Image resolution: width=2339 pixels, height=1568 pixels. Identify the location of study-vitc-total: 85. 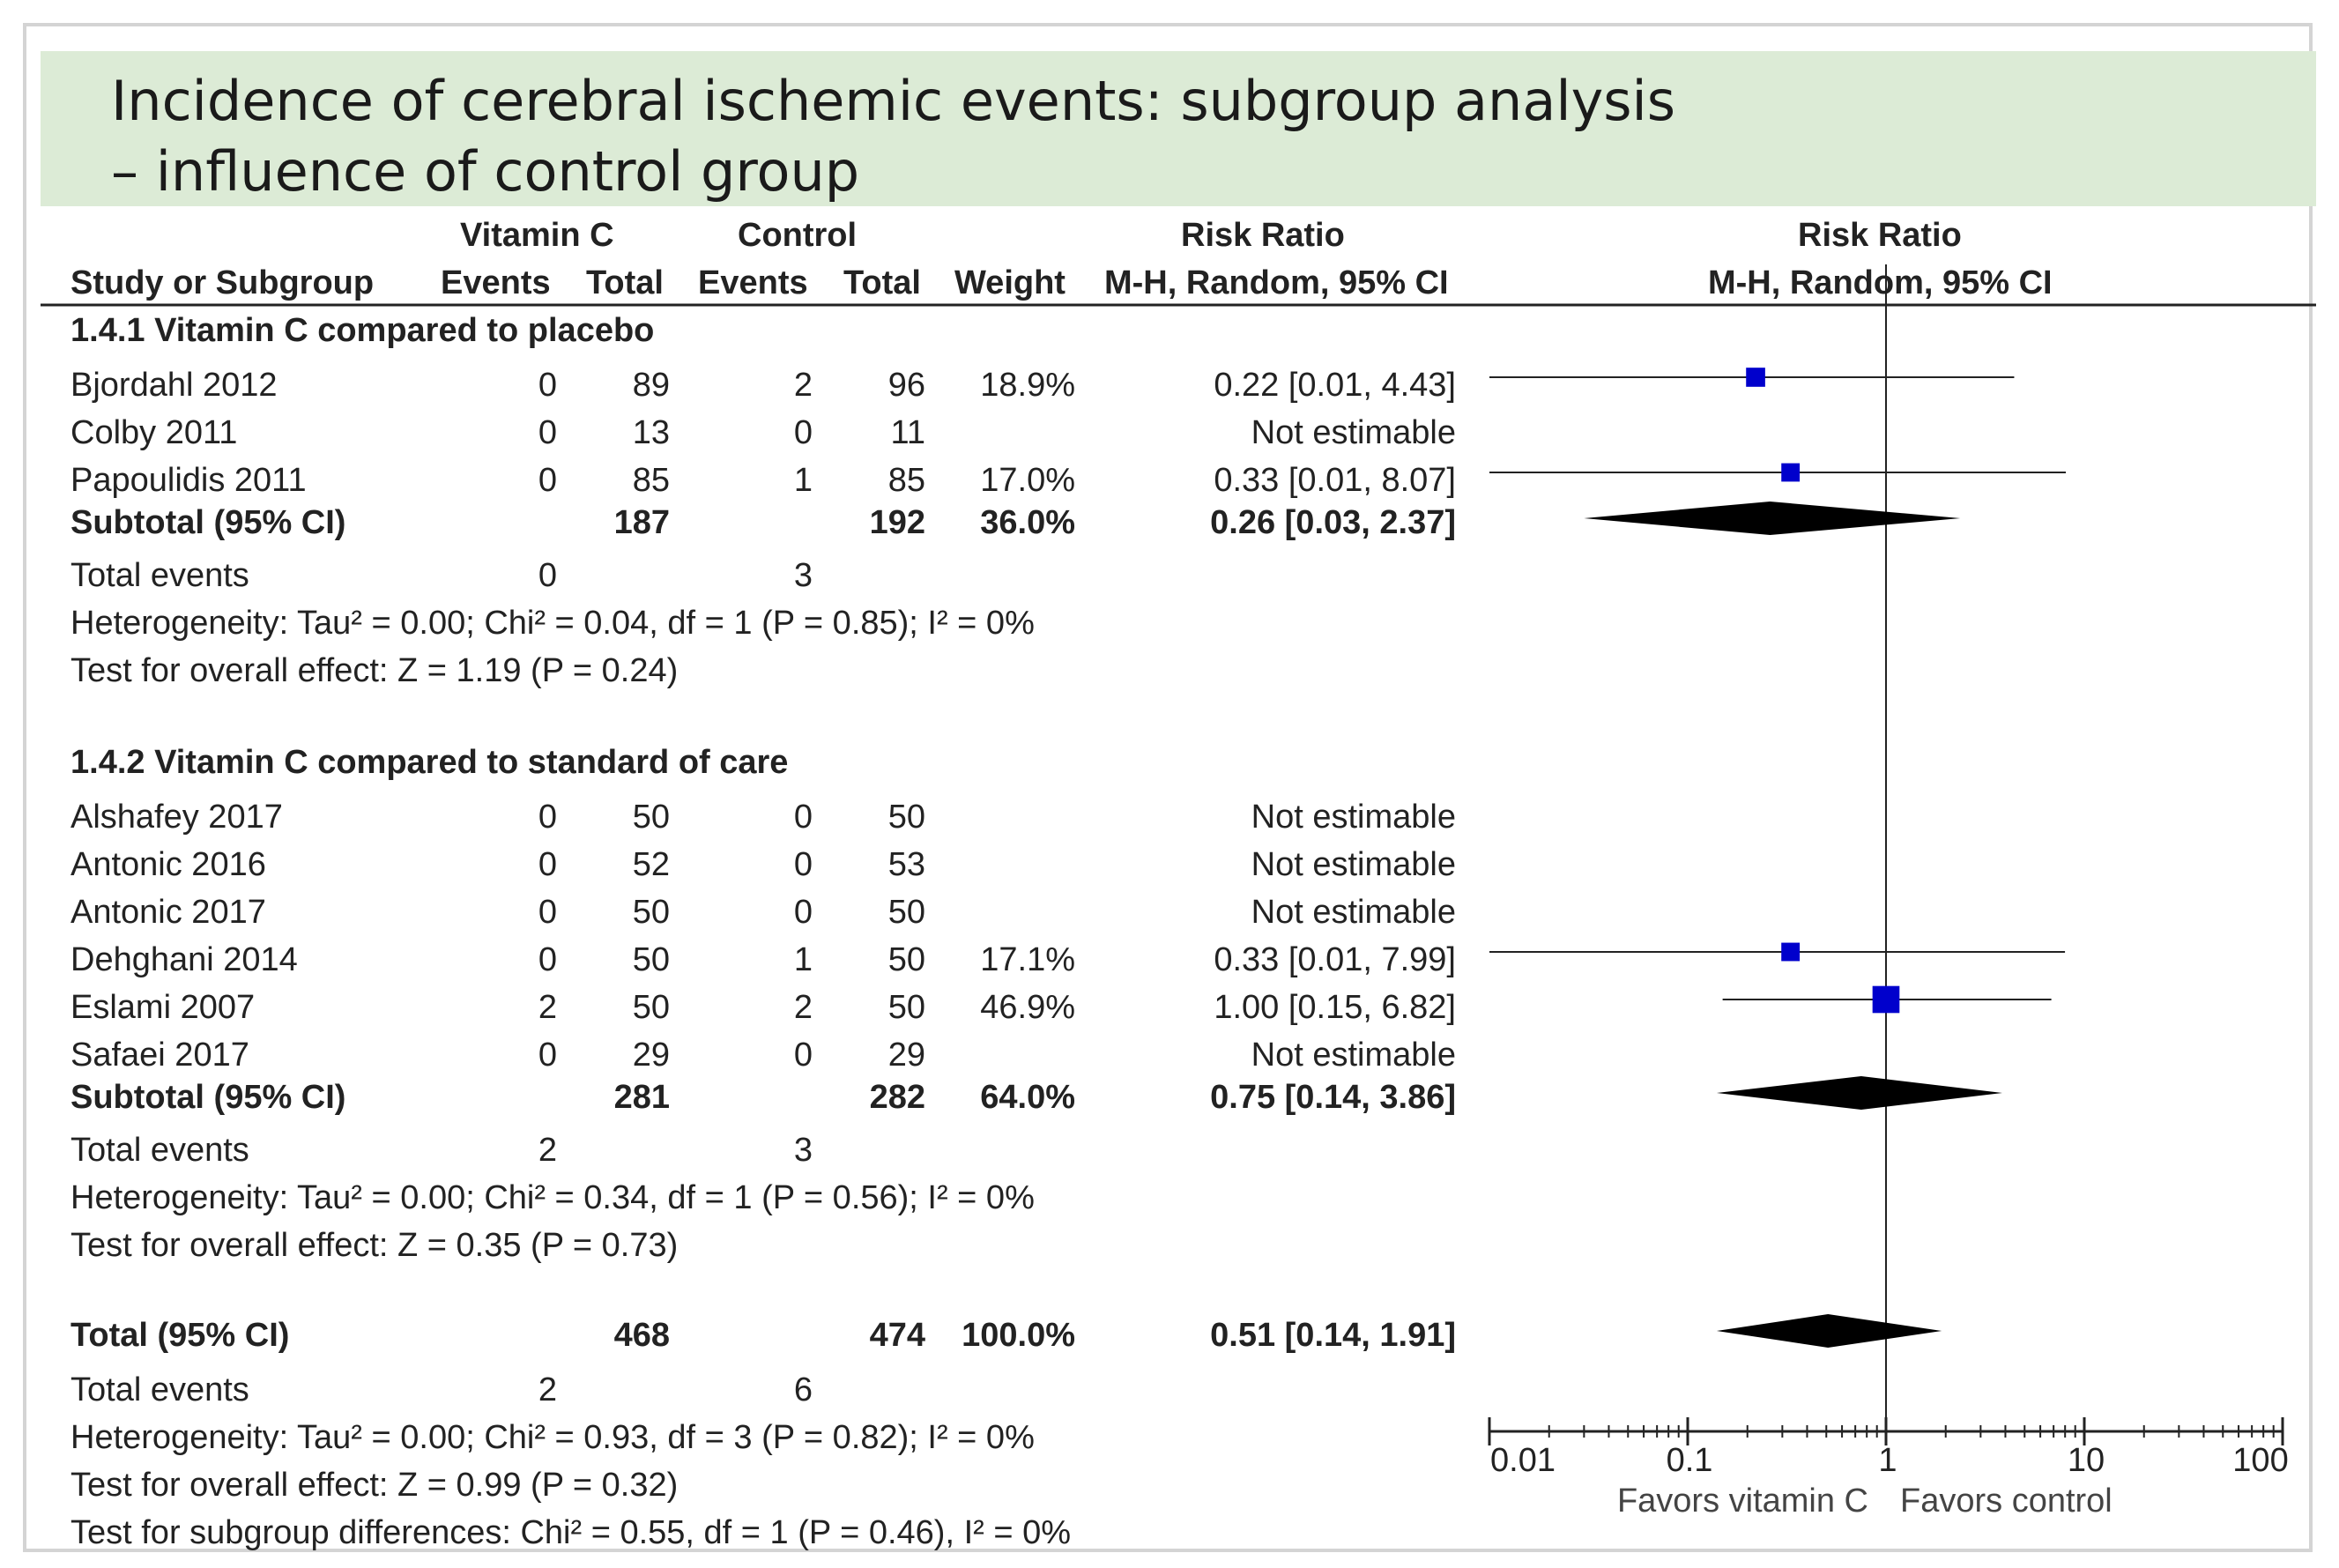
(651, 480).